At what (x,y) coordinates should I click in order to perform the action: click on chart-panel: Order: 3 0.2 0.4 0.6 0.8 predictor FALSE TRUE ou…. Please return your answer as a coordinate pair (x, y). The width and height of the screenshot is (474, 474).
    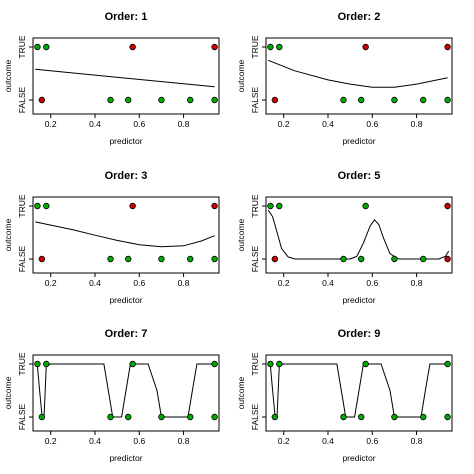
    Looking at the image, I should click on (111, 237).